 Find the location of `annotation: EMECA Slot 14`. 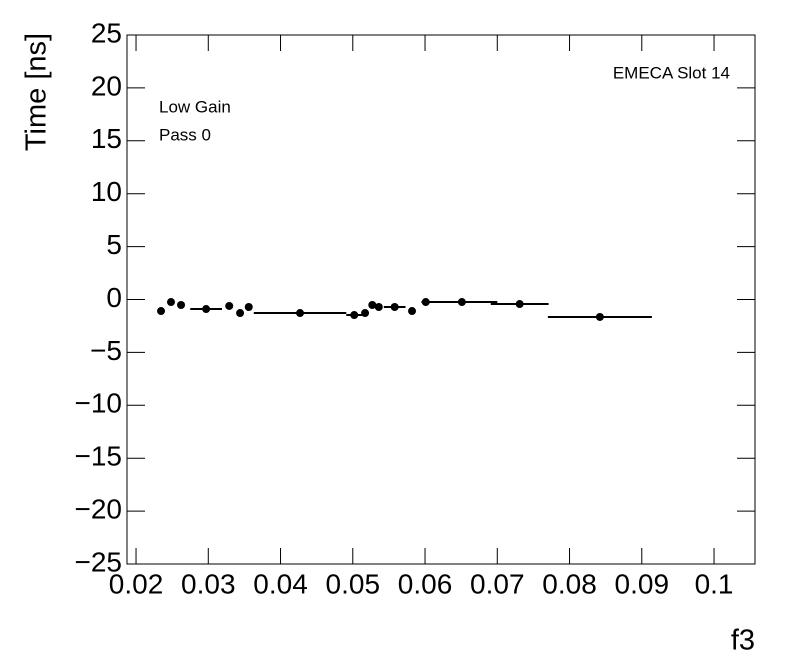

annotation: EMECA Slot 14 is located at coordinates (671, 72).